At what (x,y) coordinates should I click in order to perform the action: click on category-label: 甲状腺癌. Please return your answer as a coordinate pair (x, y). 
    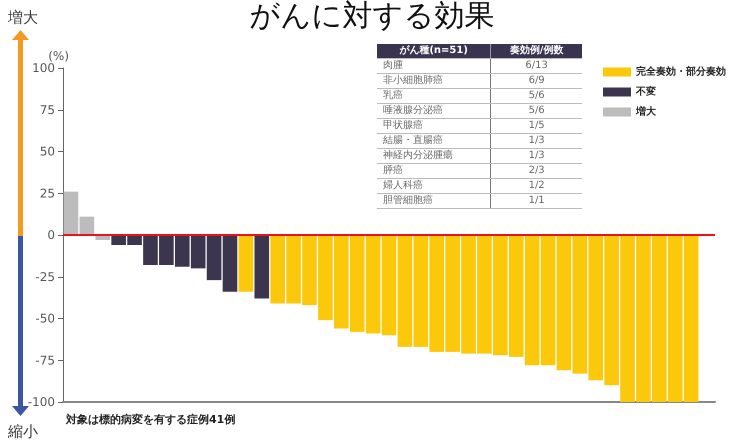
    Looking at the image, I should click on (434, 126).